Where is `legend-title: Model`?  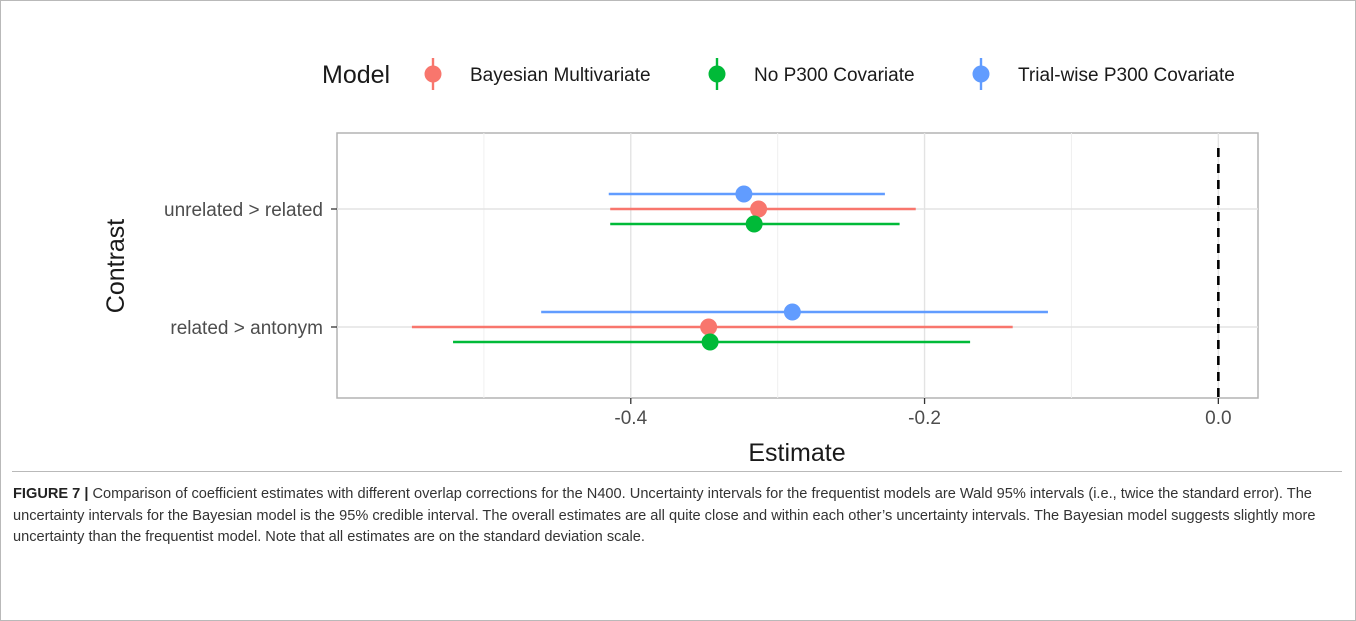 legend-title: Model is located at coordinates (356, 75).